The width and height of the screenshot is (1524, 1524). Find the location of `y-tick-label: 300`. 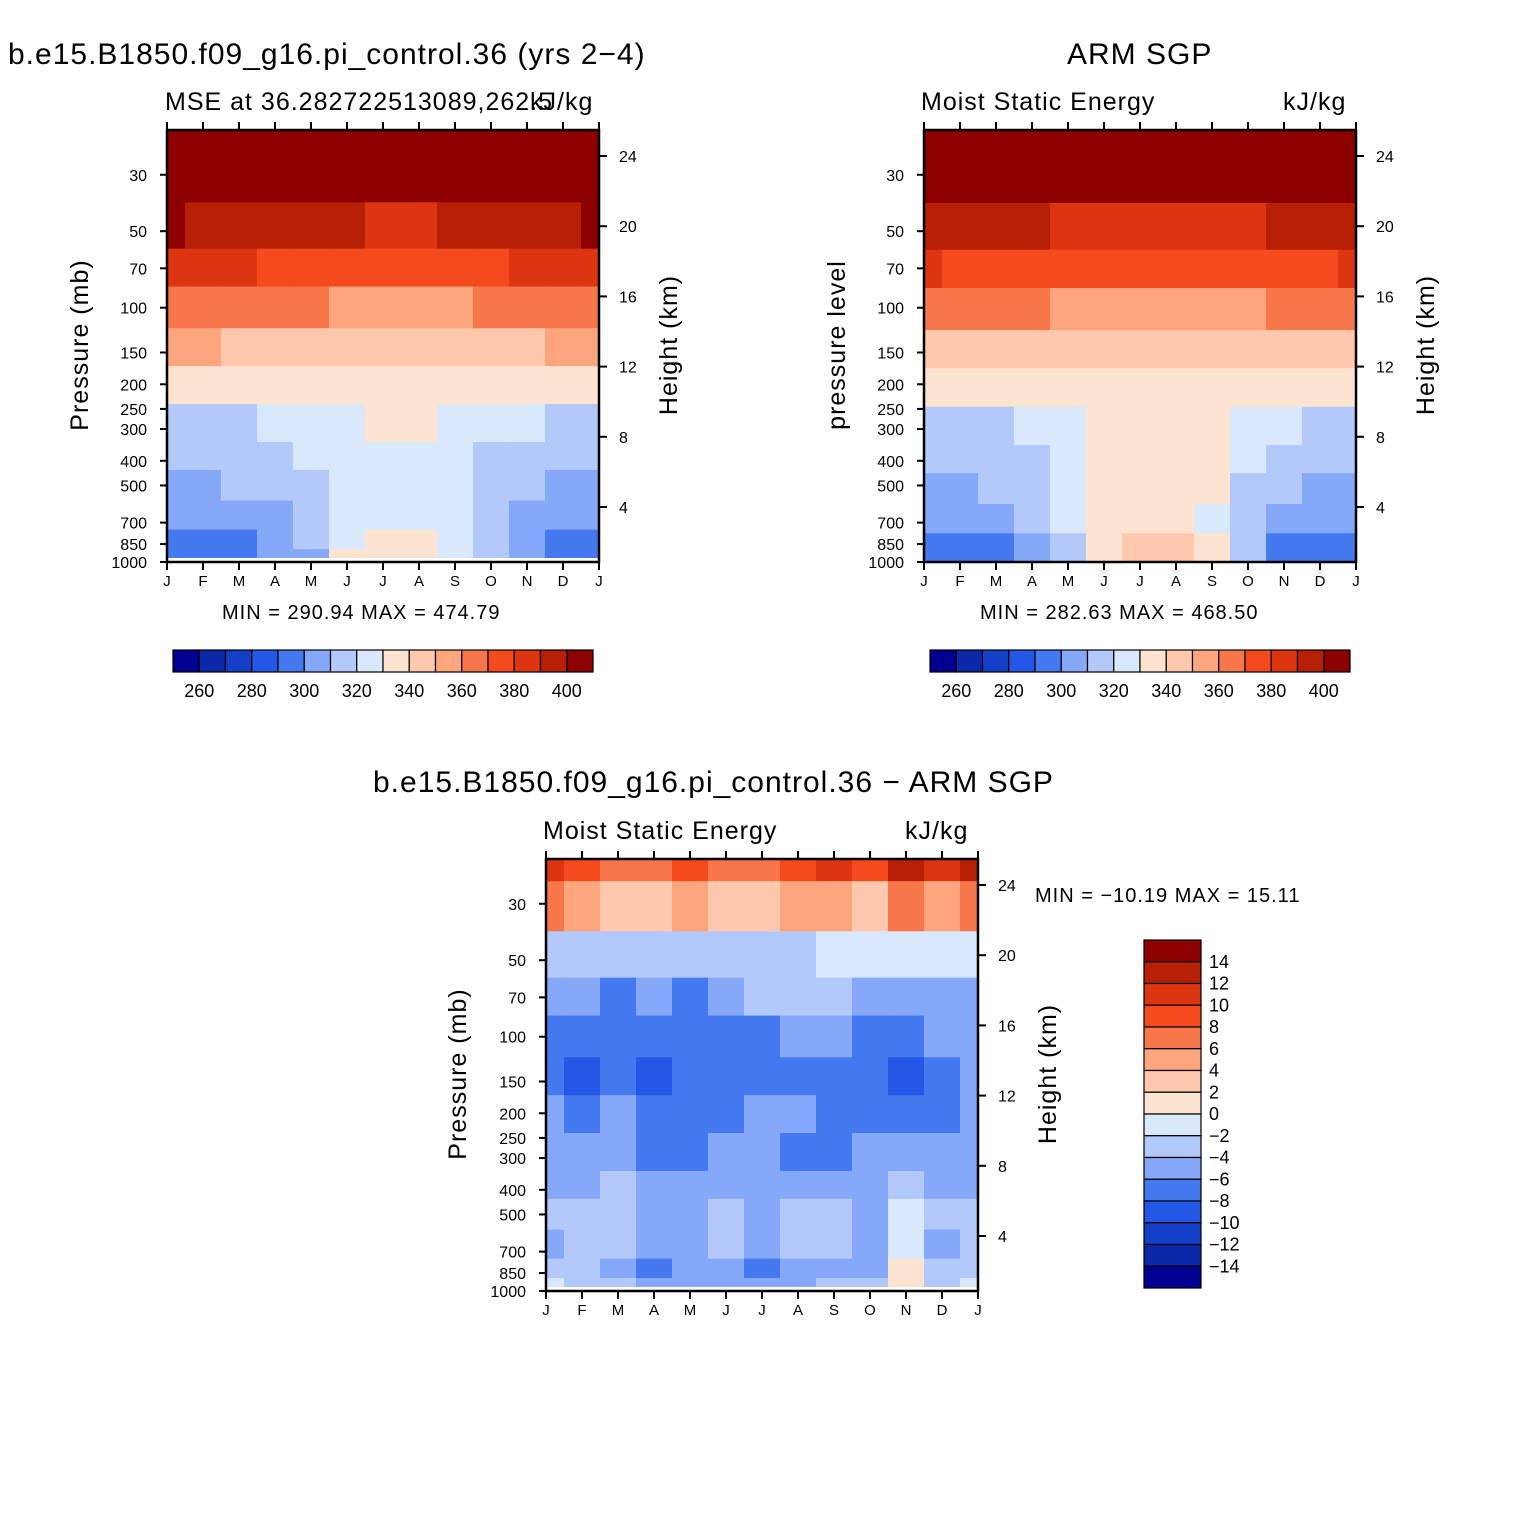

y-tick-label: 300 is located at coordinates (890, 430).